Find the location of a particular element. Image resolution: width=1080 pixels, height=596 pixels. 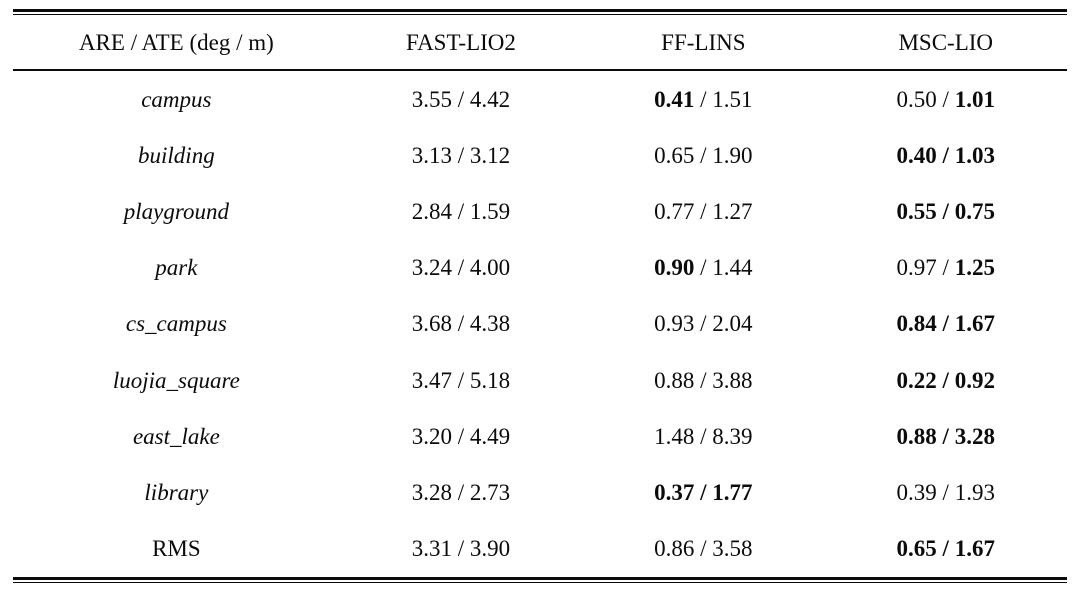

are-value: 3.28 is located at coordinates (431, 492).